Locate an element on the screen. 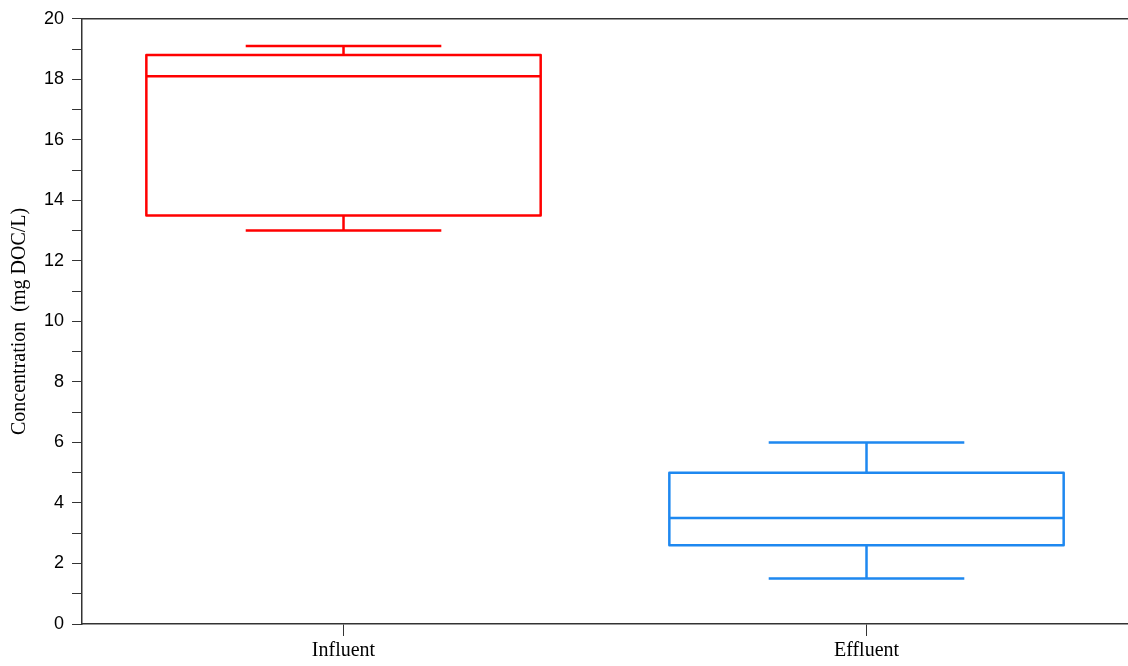  y-tick-label: 18 is located at coordinates (54, 78).